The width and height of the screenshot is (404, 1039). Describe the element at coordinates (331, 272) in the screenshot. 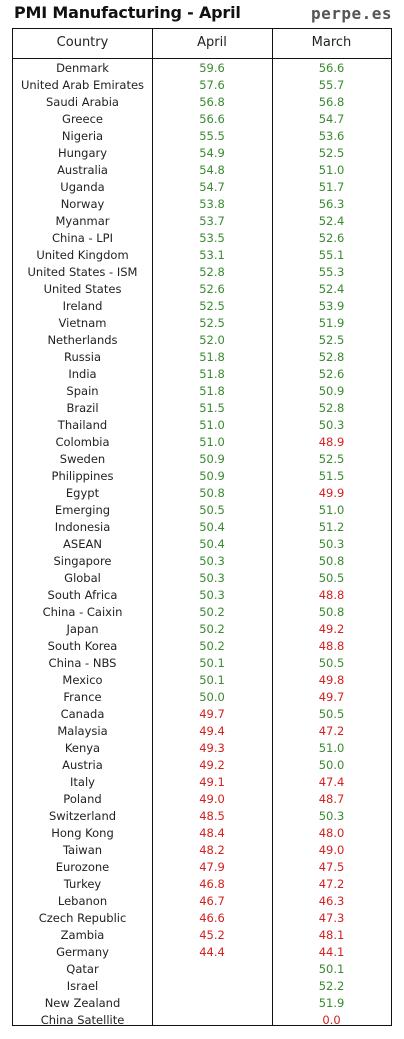

I see `march-value-cell: 55.3` at that location.